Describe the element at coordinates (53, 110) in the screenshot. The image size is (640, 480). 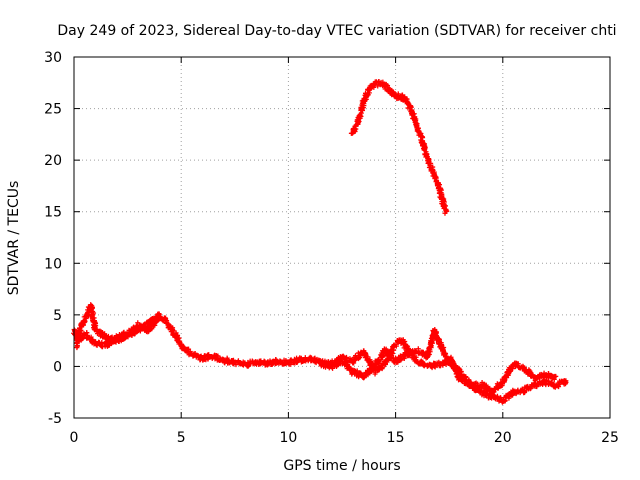
I see `y-tick-label: 25` at that location.